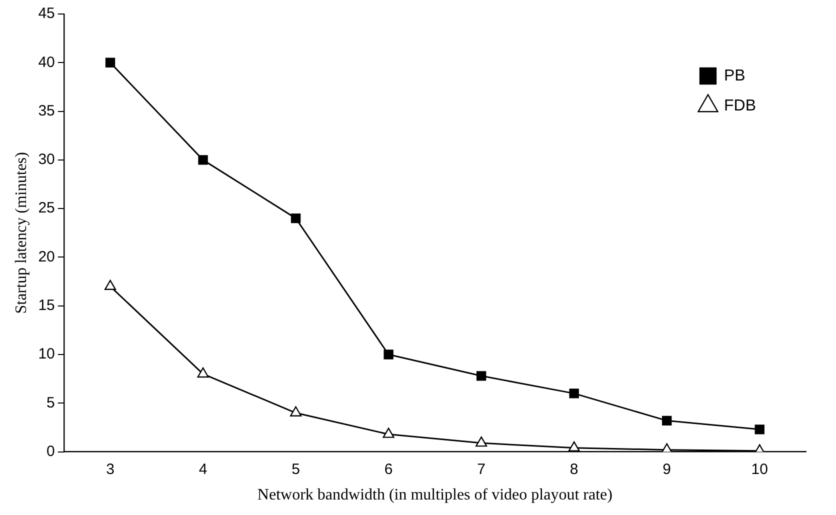  What do you see at coordinates (388, 469) in the screenshot?
I see `x-tick-label: 6` at bounding box center [388, 469].